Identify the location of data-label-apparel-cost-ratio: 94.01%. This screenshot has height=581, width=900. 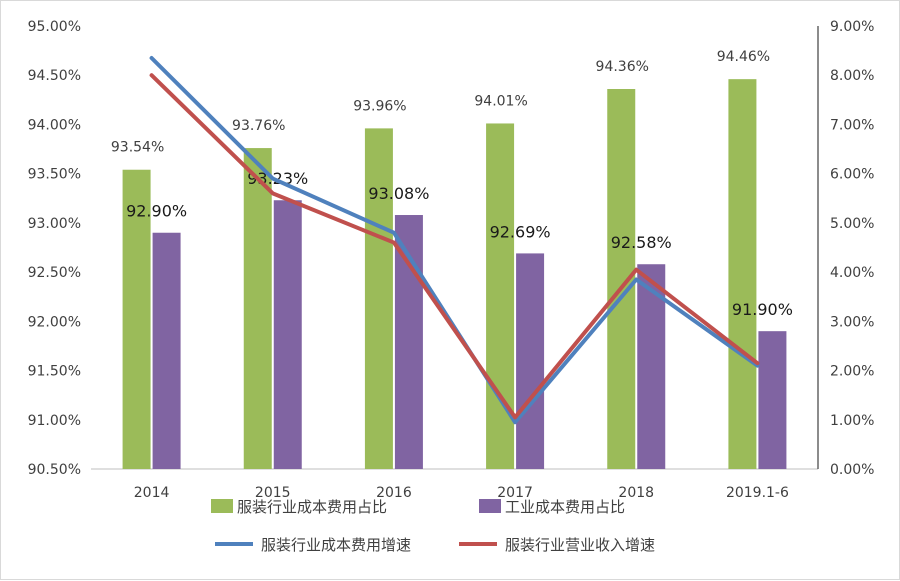
(500, 101).